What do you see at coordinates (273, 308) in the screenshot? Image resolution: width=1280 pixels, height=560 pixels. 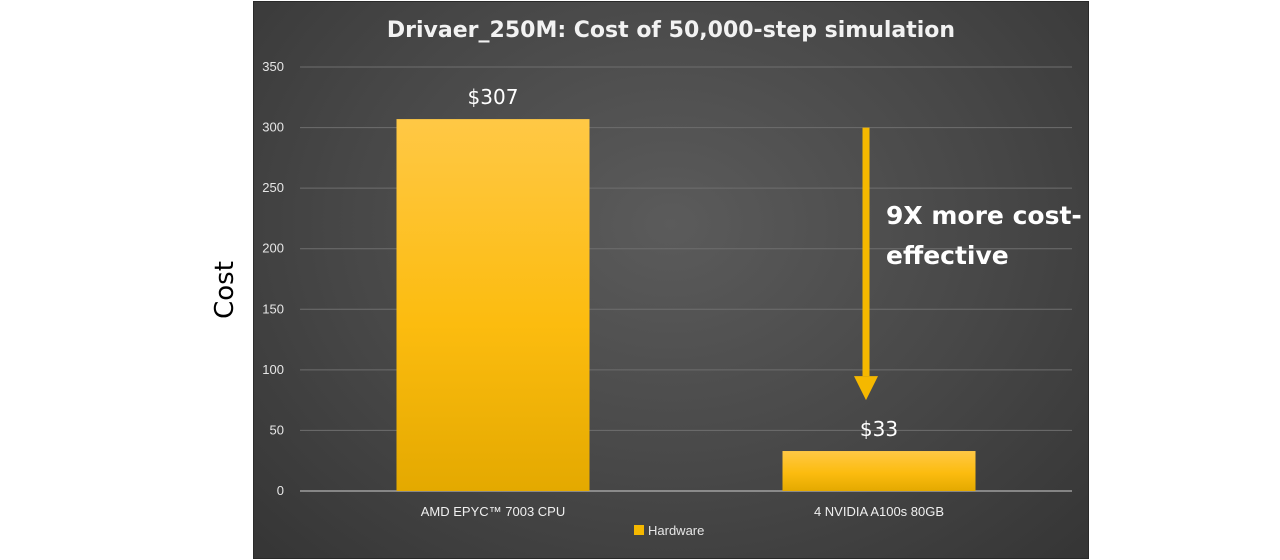 I see `y-tick-label: 150` at bounding box center [273, 308].